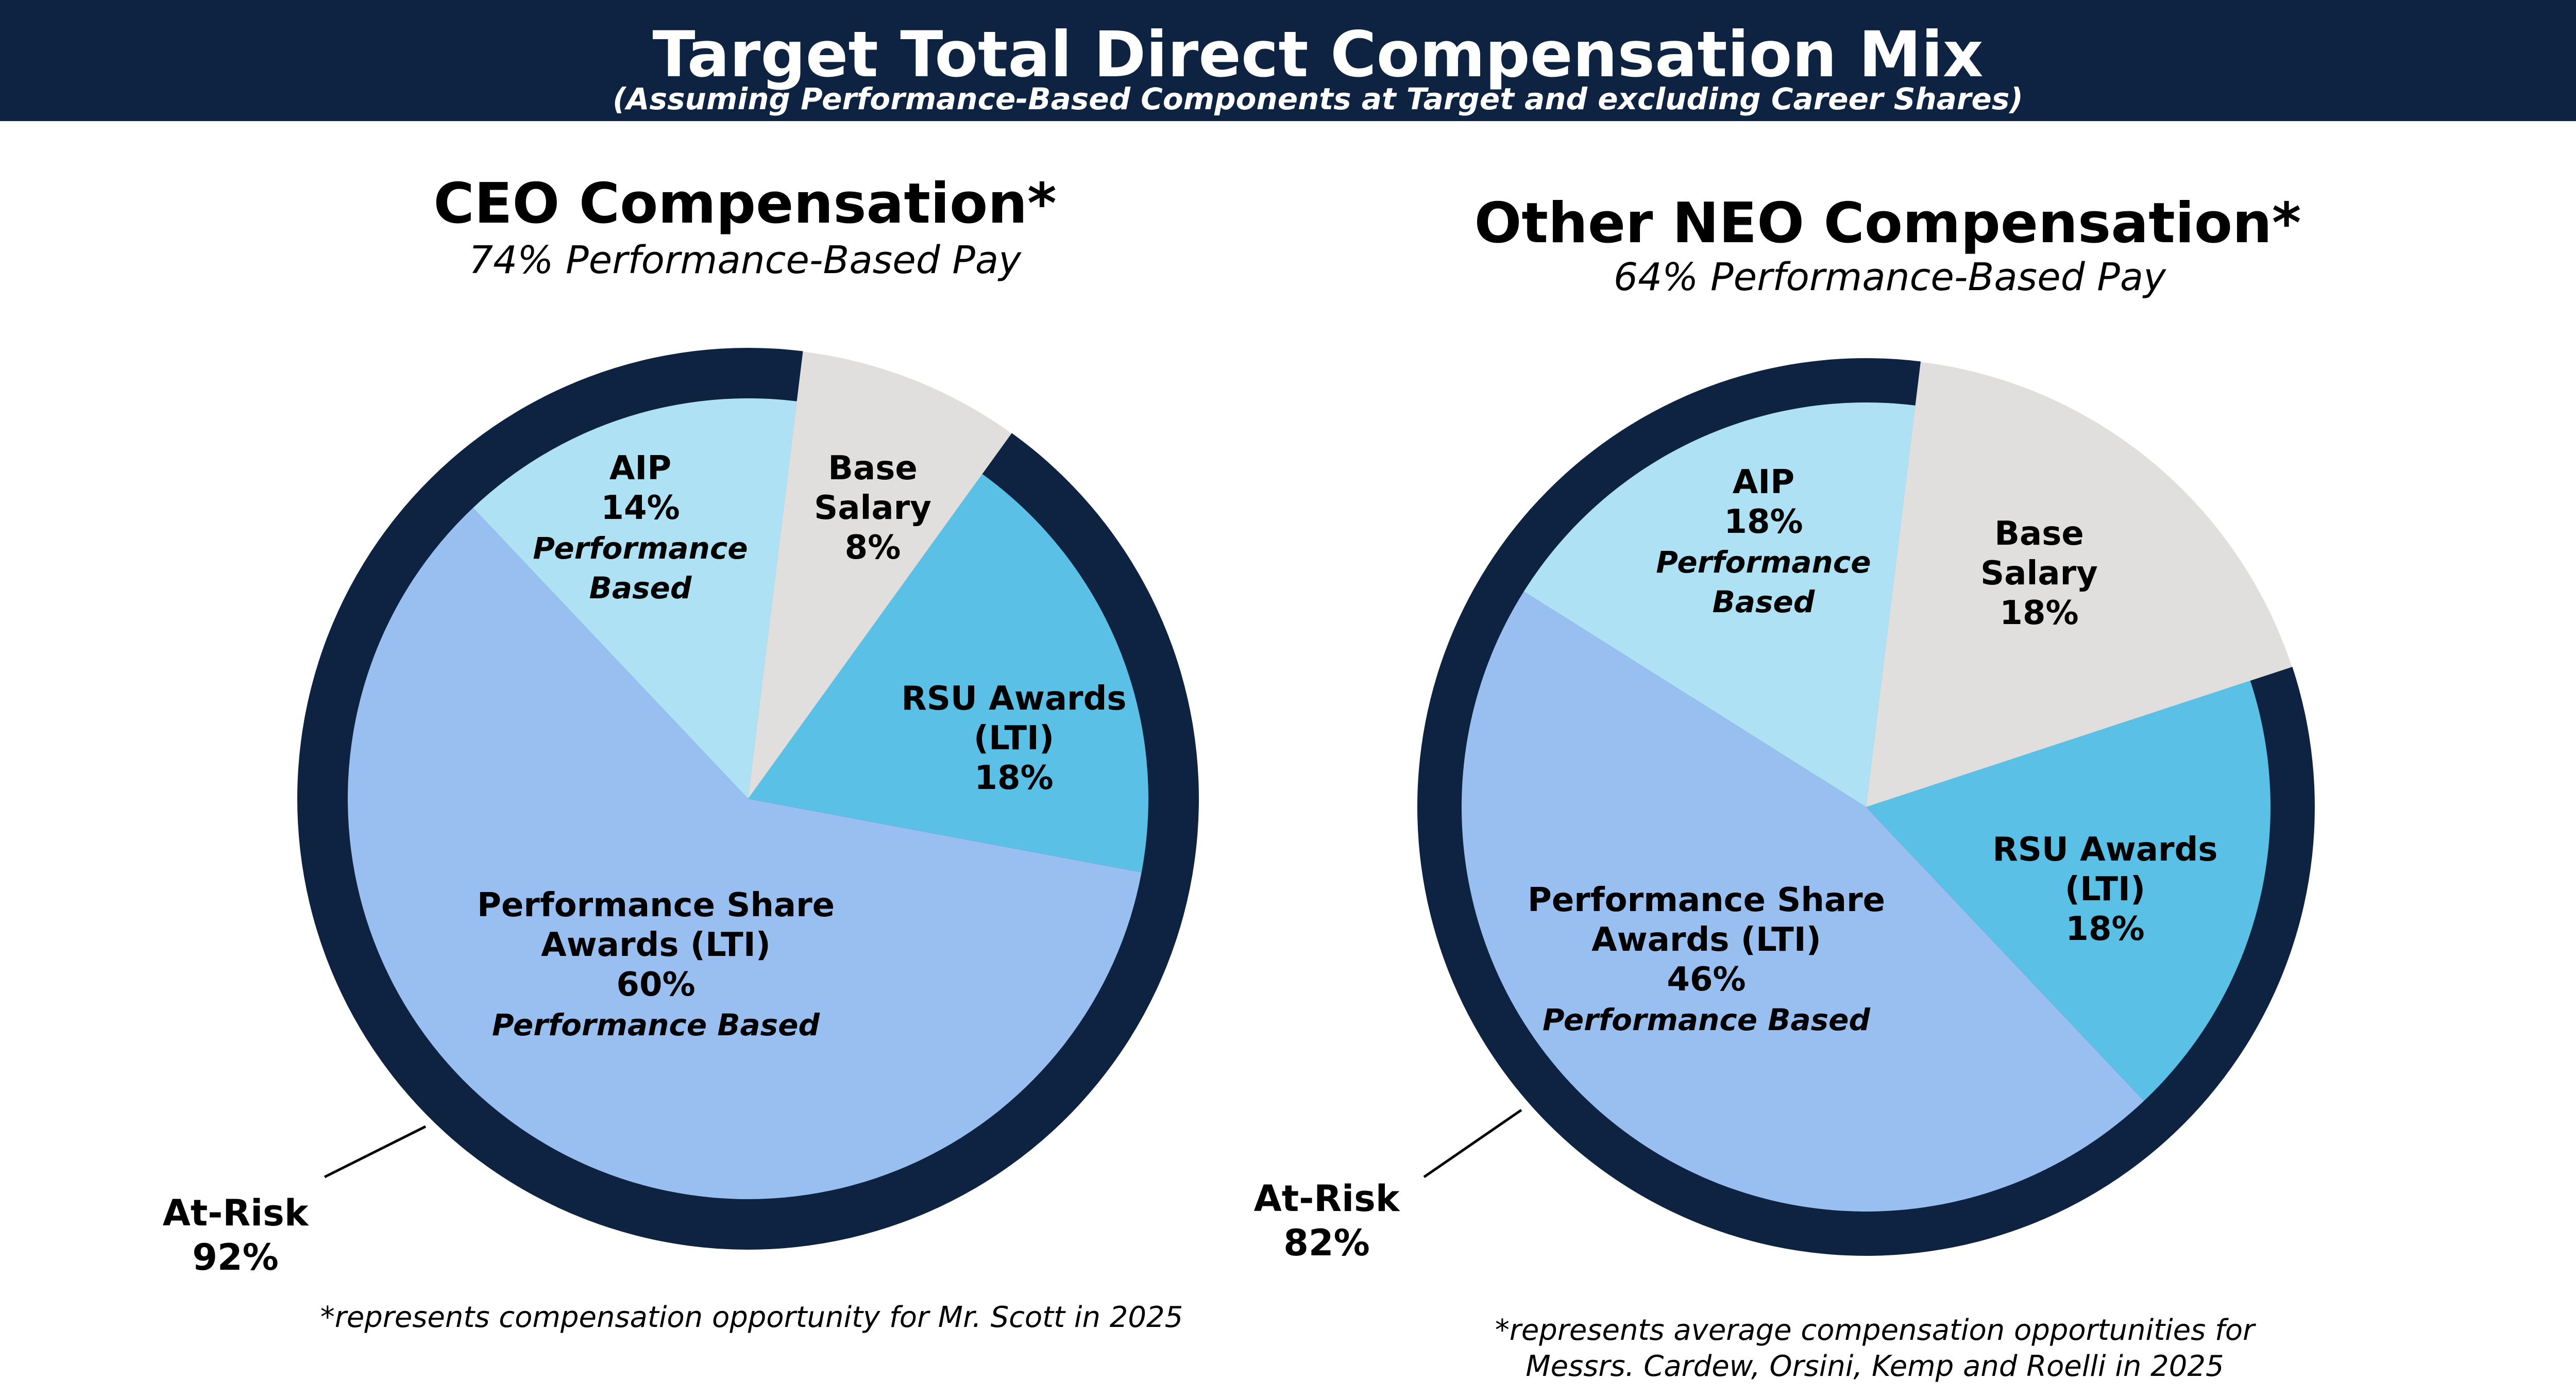  Describe the element at coordinates (1707, 1019) in the screenshot. I see `neo-label-psa-line: Performance Based` at that location.